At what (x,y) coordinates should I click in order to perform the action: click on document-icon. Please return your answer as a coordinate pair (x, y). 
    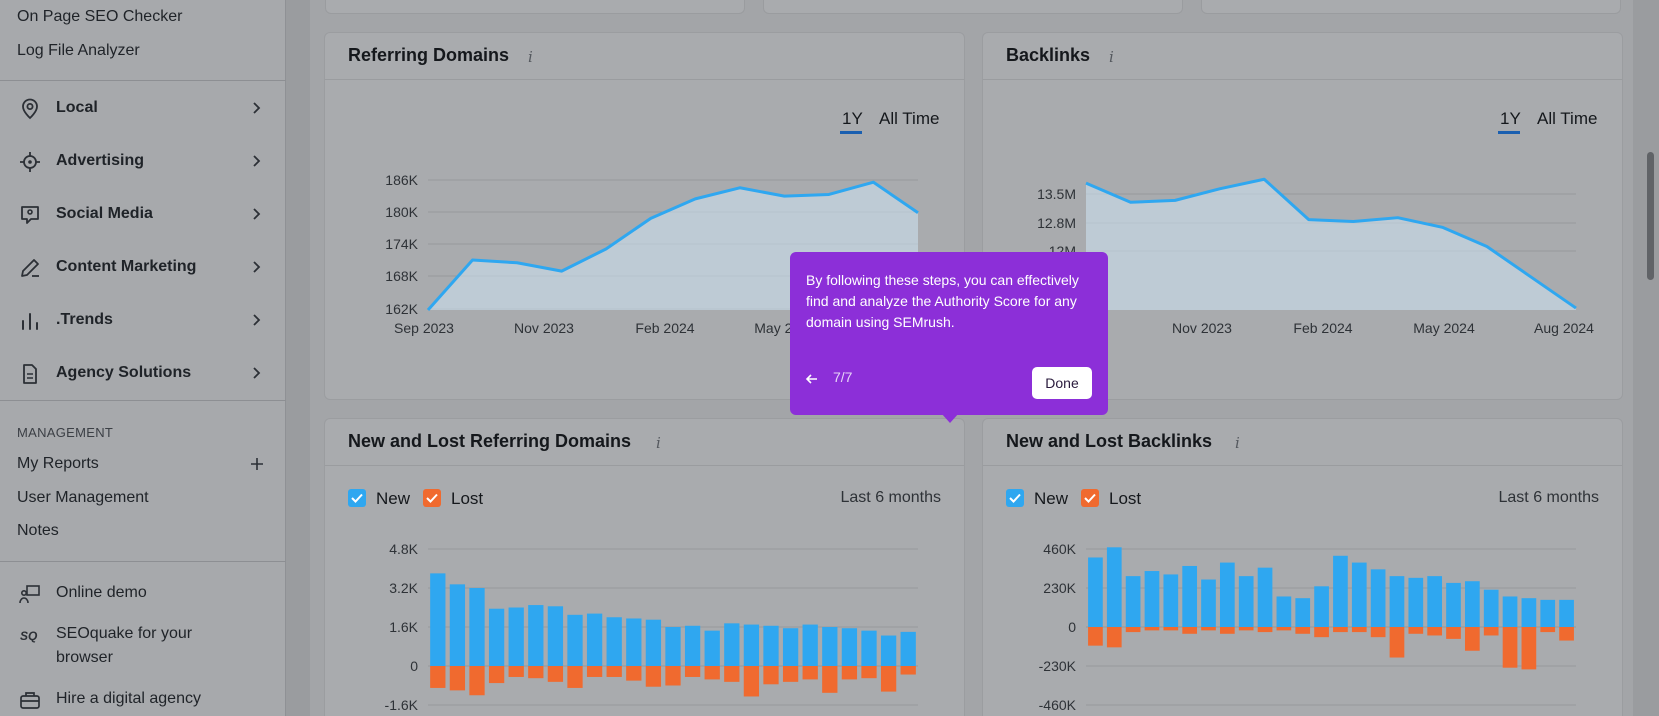
    Looking at the image, I should click on (30, 374).